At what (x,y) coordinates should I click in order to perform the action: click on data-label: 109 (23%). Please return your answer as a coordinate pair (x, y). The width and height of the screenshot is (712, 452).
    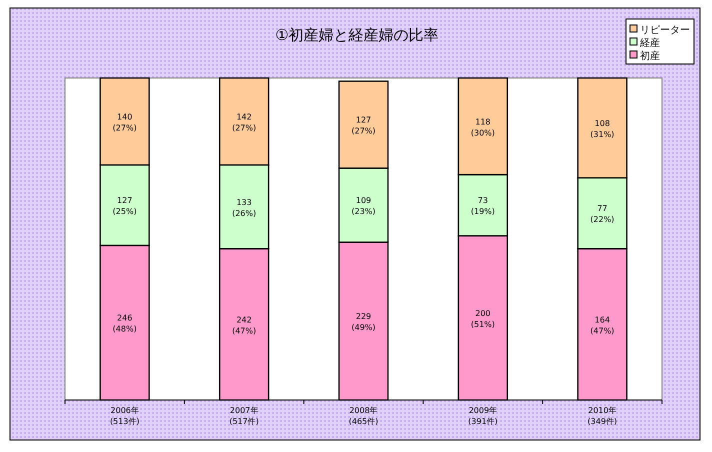
    Looking at the image, I should click on (363, 206).